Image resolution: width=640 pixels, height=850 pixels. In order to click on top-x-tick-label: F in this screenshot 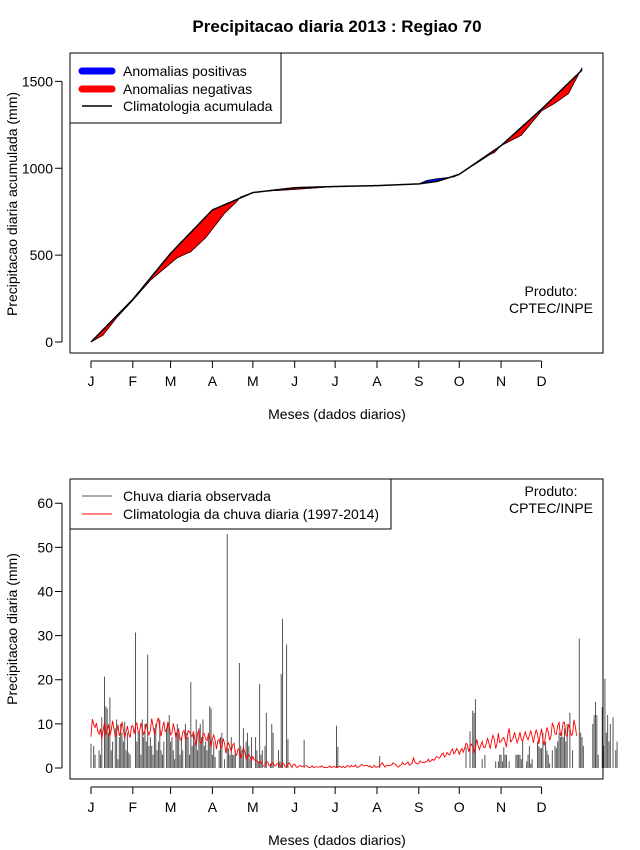, I will do `click(133, 381)`.